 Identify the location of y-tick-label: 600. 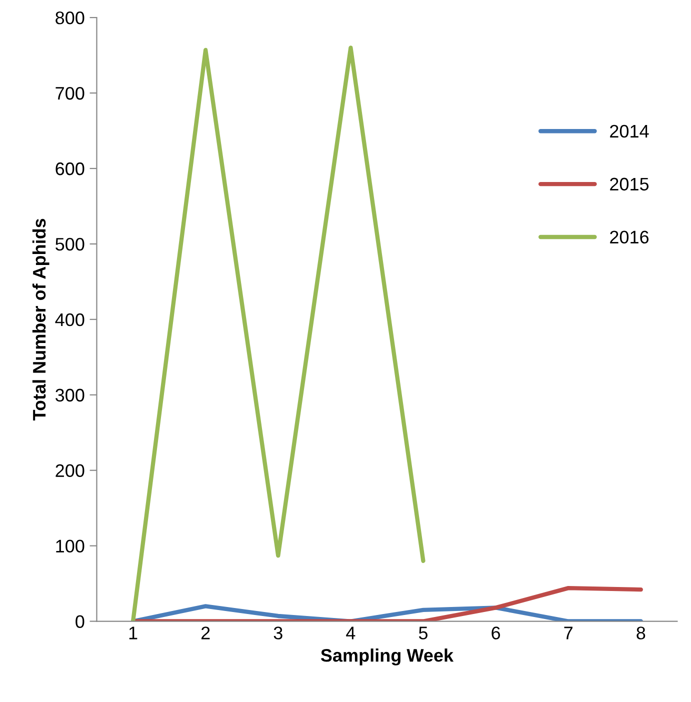
(70, 169).